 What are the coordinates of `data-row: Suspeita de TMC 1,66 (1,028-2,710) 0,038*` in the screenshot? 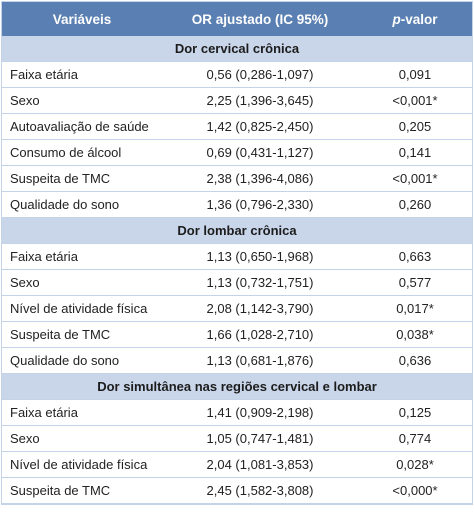 It's located at (237, 335).